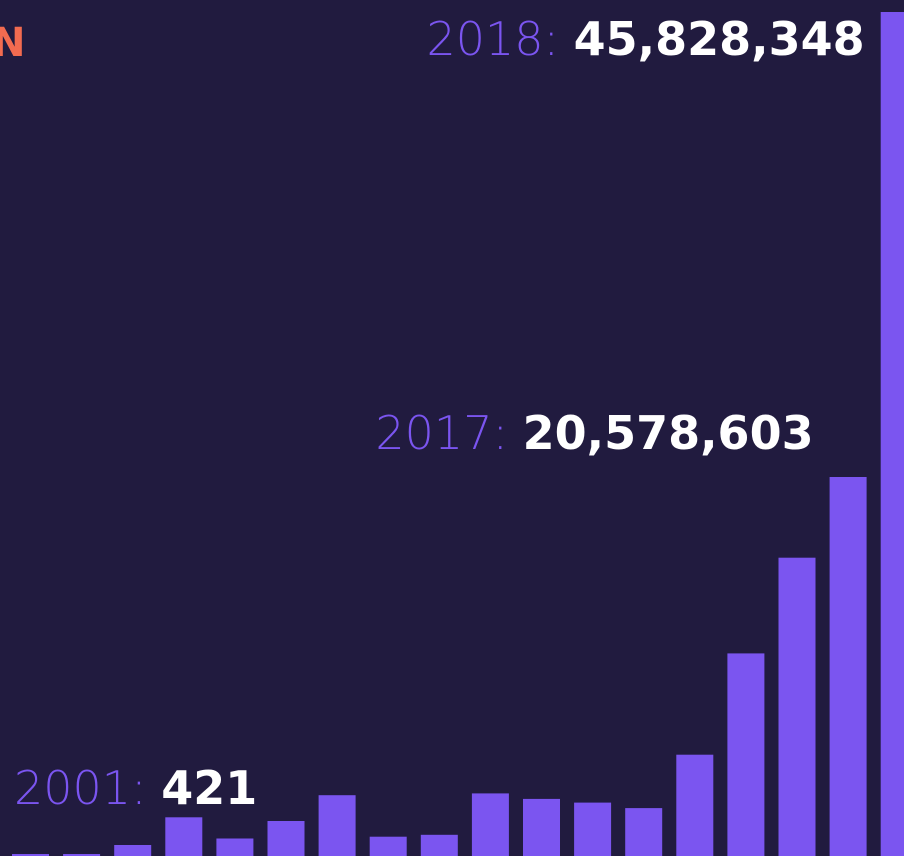 The width and height of the screenshot is (904, 856). I want to click on corner-mark-text: N, so click(12, 43).